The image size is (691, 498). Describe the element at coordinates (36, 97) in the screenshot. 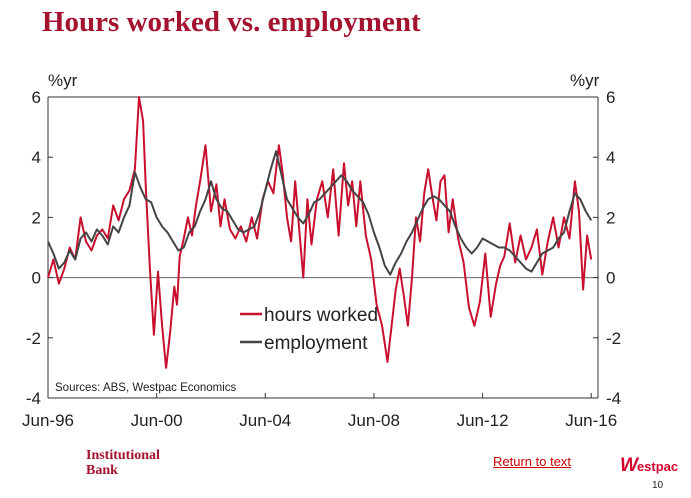

I see `y-tick-label-left: 6` at that location.